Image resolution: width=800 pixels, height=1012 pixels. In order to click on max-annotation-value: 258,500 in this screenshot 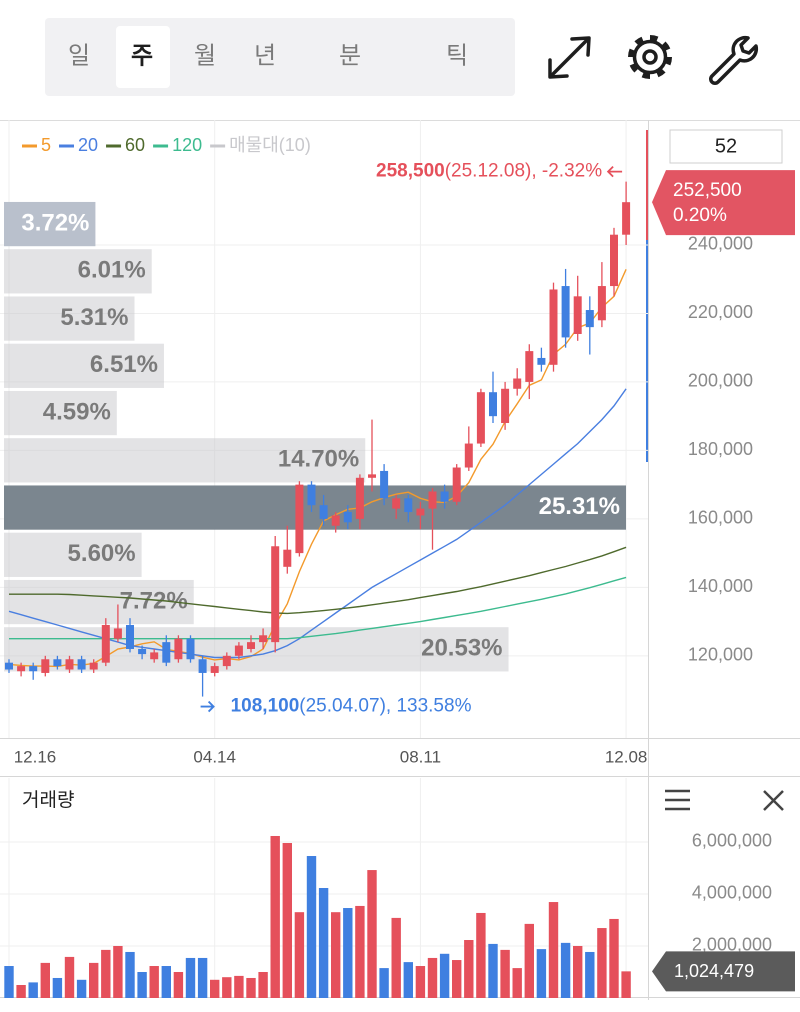, I will do `click(410, 171)`.